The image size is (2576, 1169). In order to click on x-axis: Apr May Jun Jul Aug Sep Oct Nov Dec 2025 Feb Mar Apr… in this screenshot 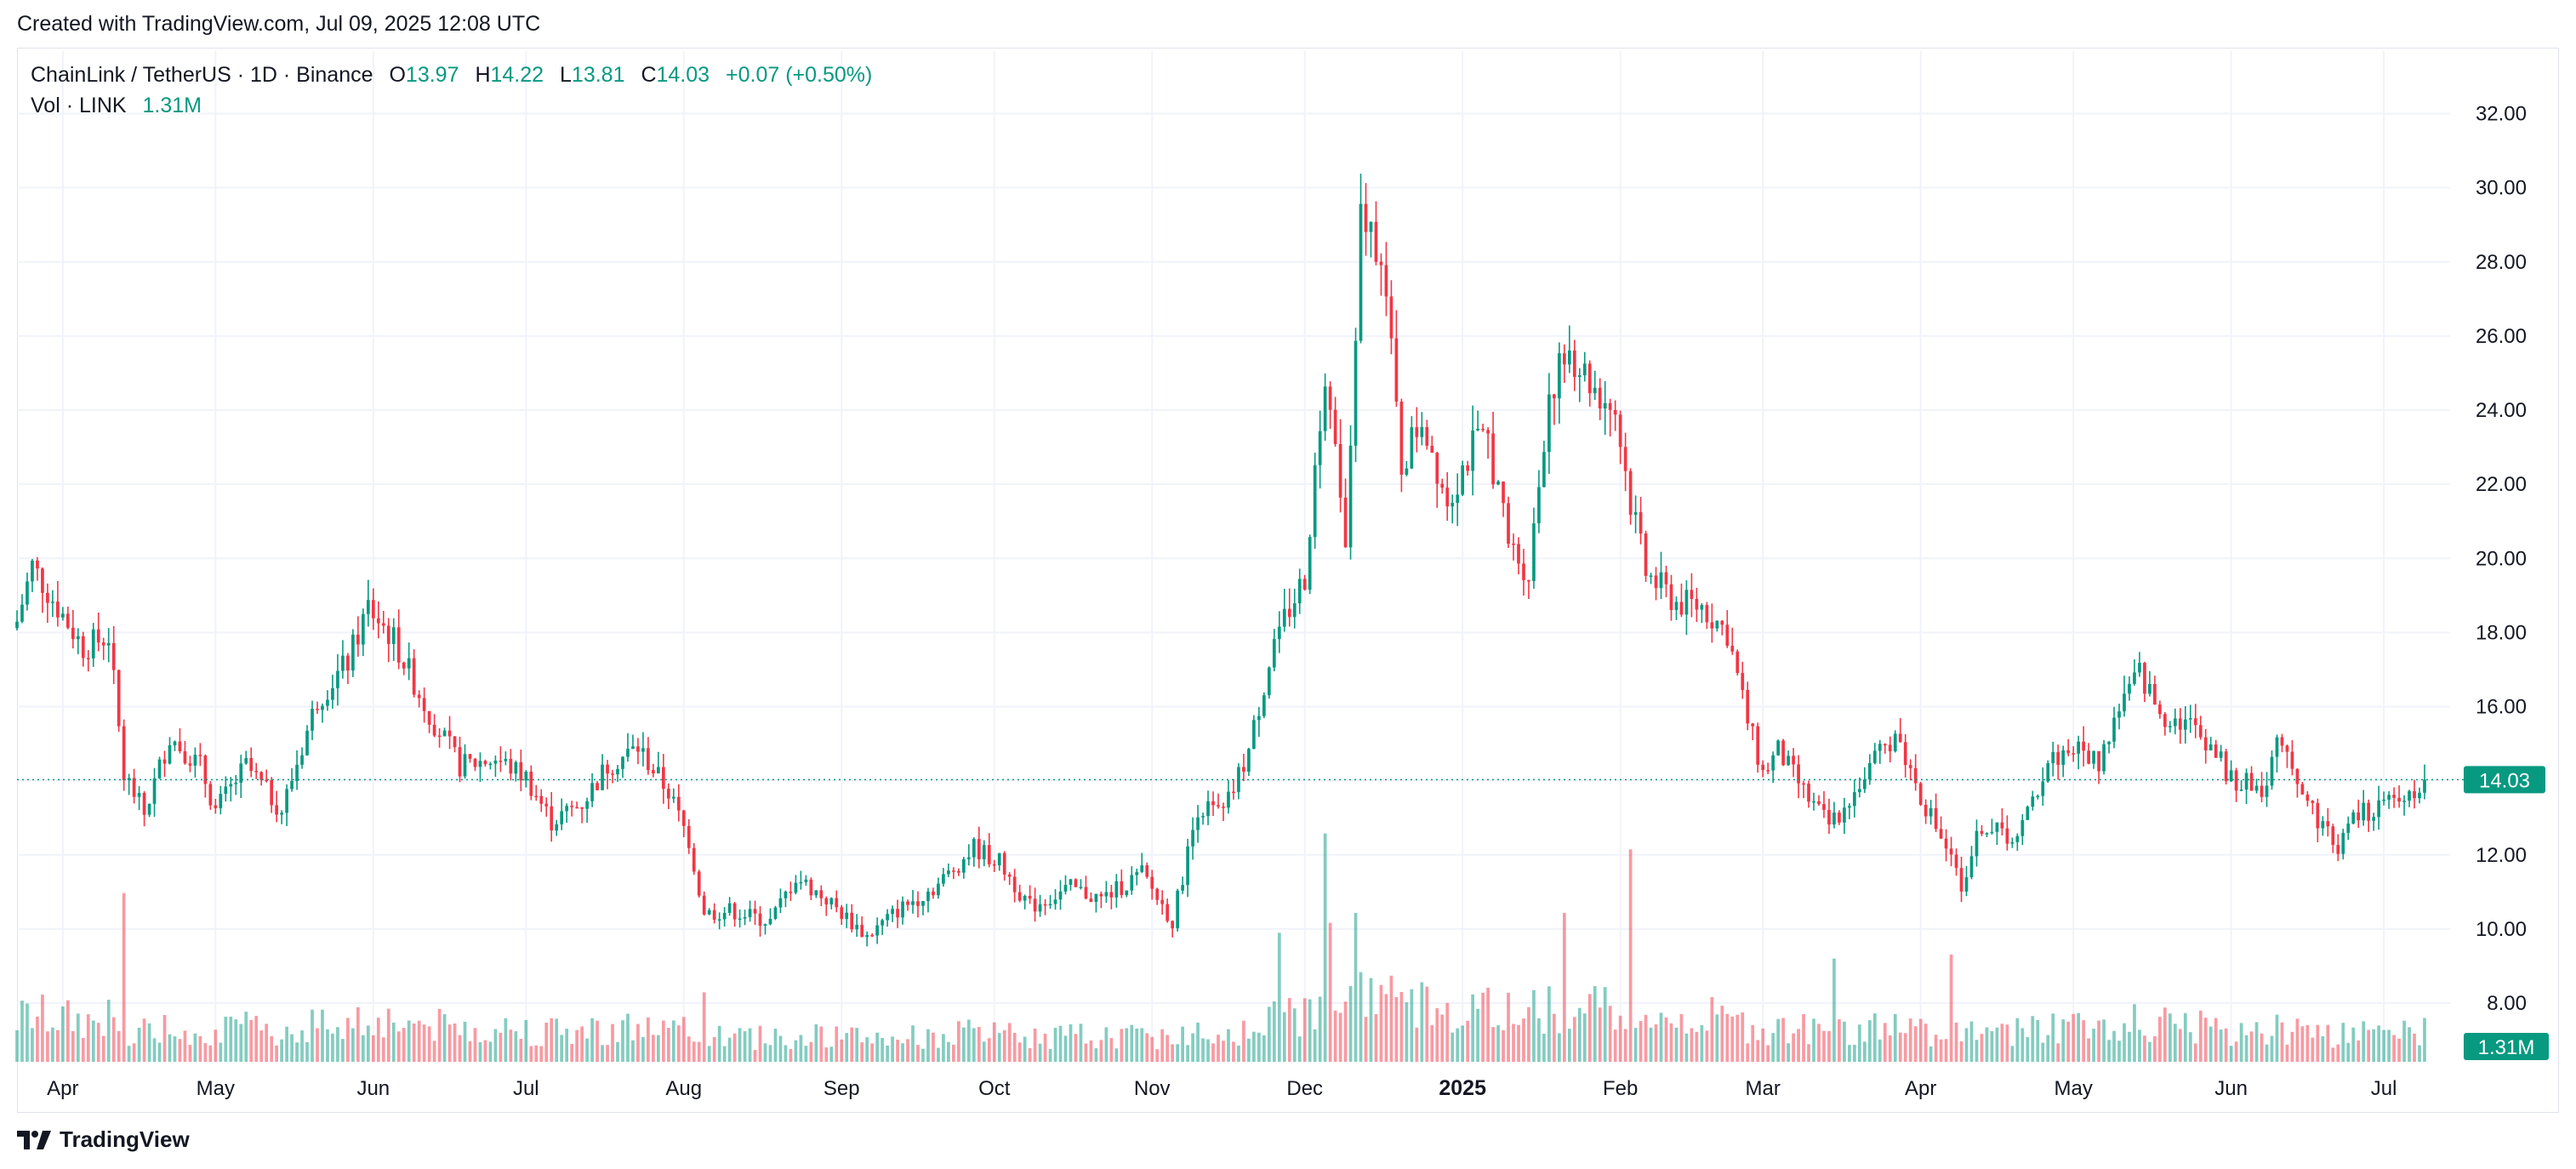, I will do `click(1221, 1088)`.